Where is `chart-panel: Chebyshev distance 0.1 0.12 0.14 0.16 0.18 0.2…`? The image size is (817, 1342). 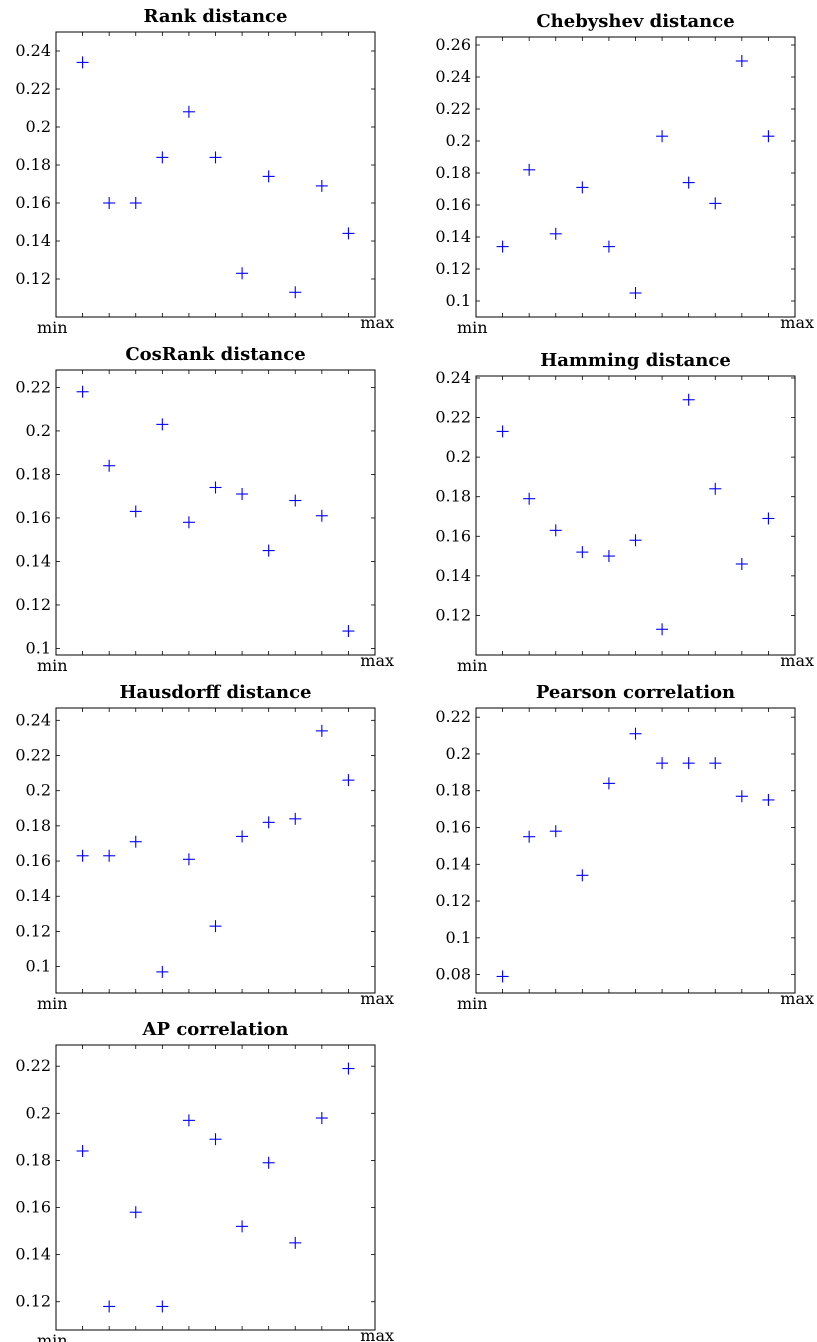
chart-panel: Chebyshev distance 0.1 0.12 0.14 0.16 0.18 0.2… is located at coordinates (624, 174).